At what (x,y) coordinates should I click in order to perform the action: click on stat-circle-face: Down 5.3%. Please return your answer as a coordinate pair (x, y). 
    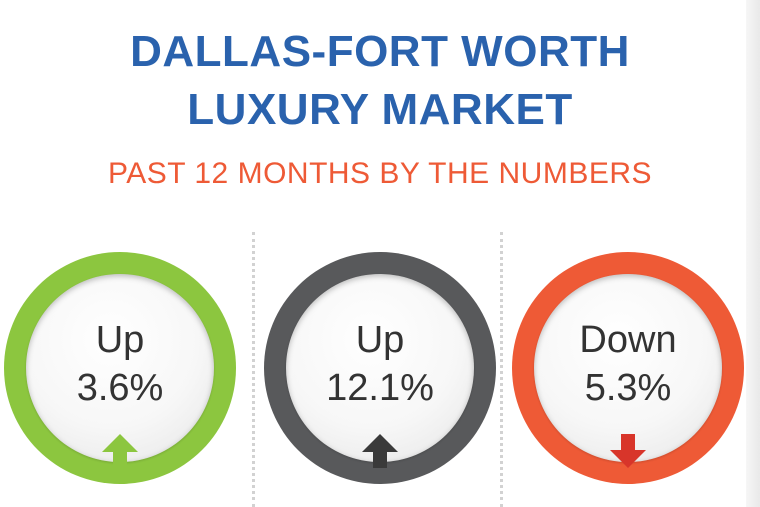
    Looking at the image, I should click on (628, 371).